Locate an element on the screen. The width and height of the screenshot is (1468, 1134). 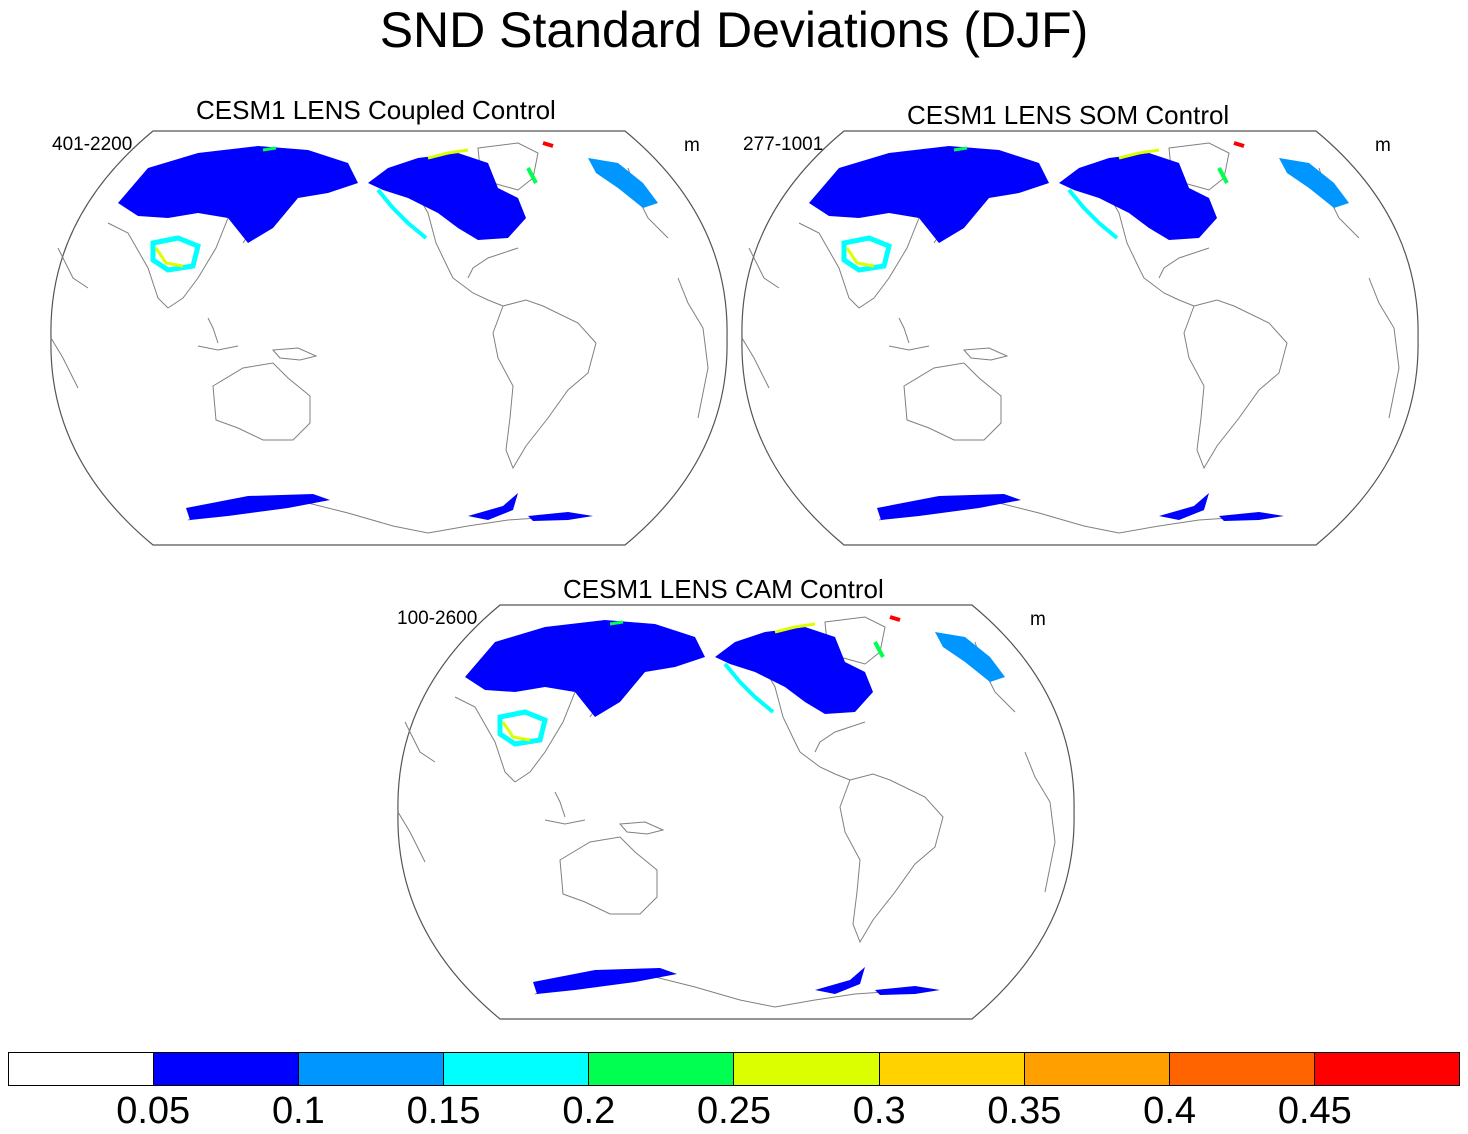
colorbar is located at coordinates (734, 1069).